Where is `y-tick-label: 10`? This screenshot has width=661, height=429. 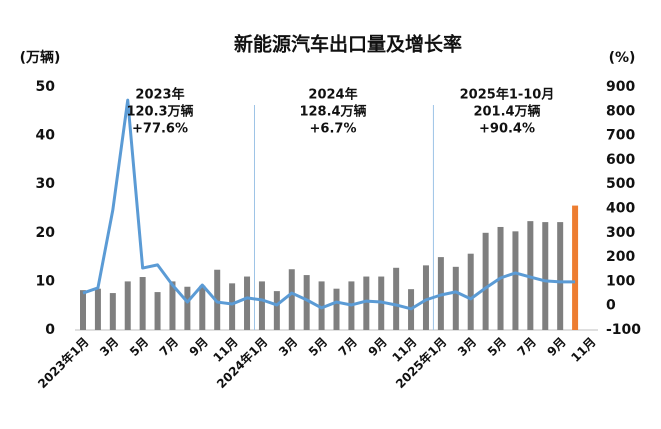
y-tick-label: 10 is located at coordinates (46, 281).